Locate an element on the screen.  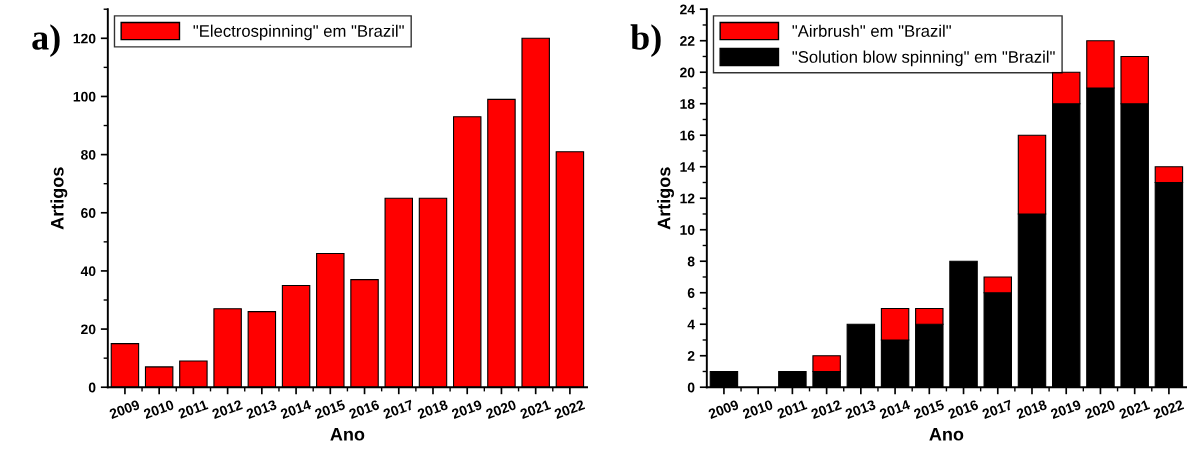
legend-label: "Airbrush" em "Brazil" is located at coordinates (871, 30).